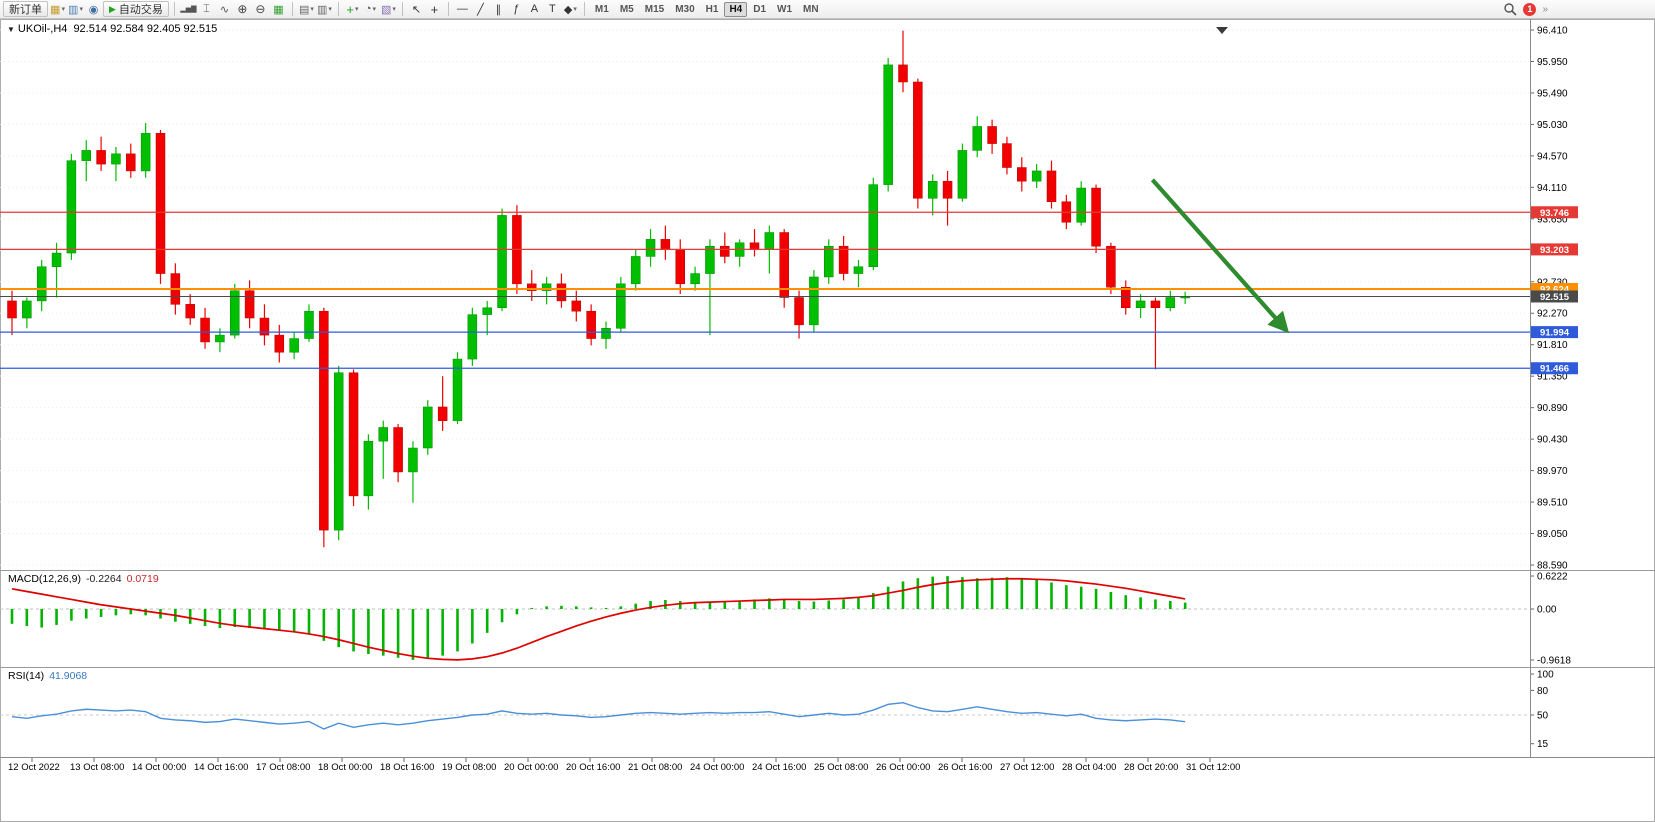 This screenshot has height=822, width=1655. Describe the element at coordinates (654, 9) in the screenshot. I see `timeframe-button-m15: M15` at that location.